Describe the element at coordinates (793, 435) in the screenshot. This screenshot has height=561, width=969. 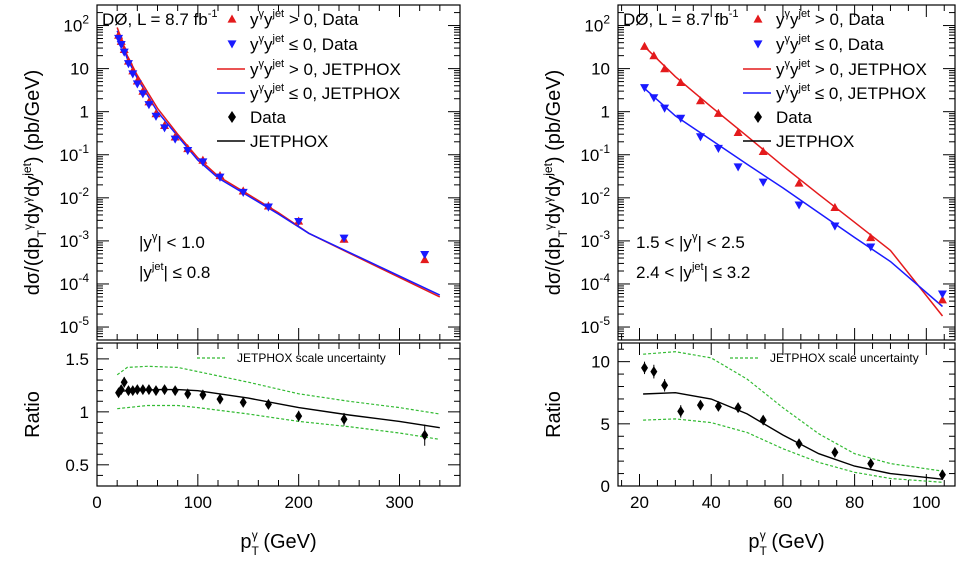
I see `p2-ratio-theory-line` at that location.